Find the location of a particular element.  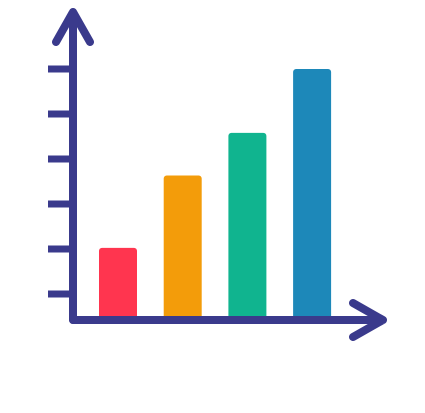

x-axis-line is located at coordinates (228, 320).